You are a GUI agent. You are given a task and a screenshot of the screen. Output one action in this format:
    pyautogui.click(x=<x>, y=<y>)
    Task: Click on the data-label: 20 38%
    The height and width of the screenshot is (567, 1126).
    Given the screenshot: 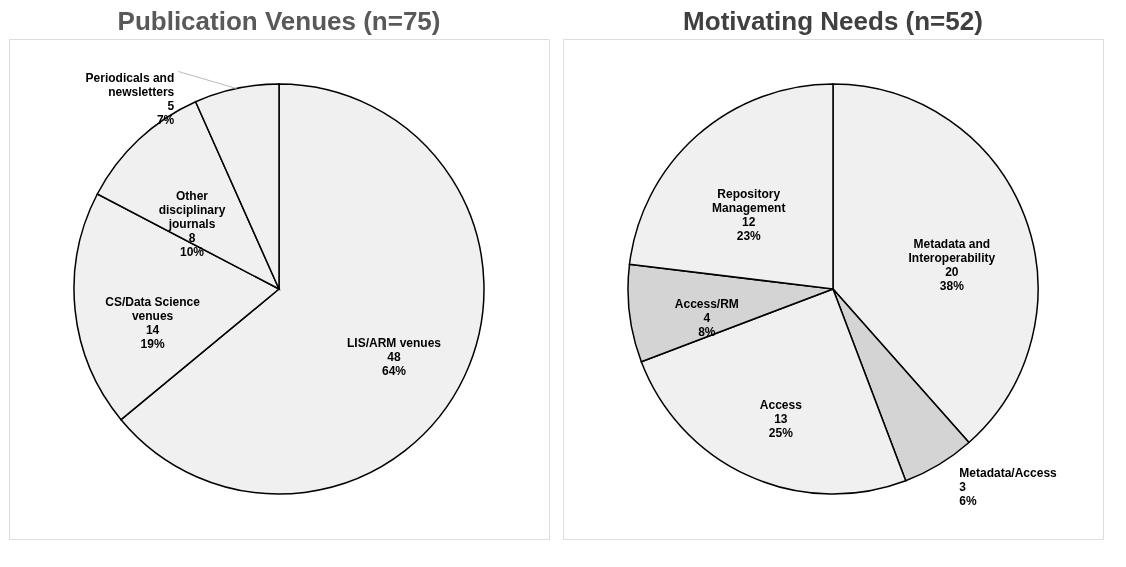 What is the action you would take?
    pyautogui.click(x=952, y=278)
    